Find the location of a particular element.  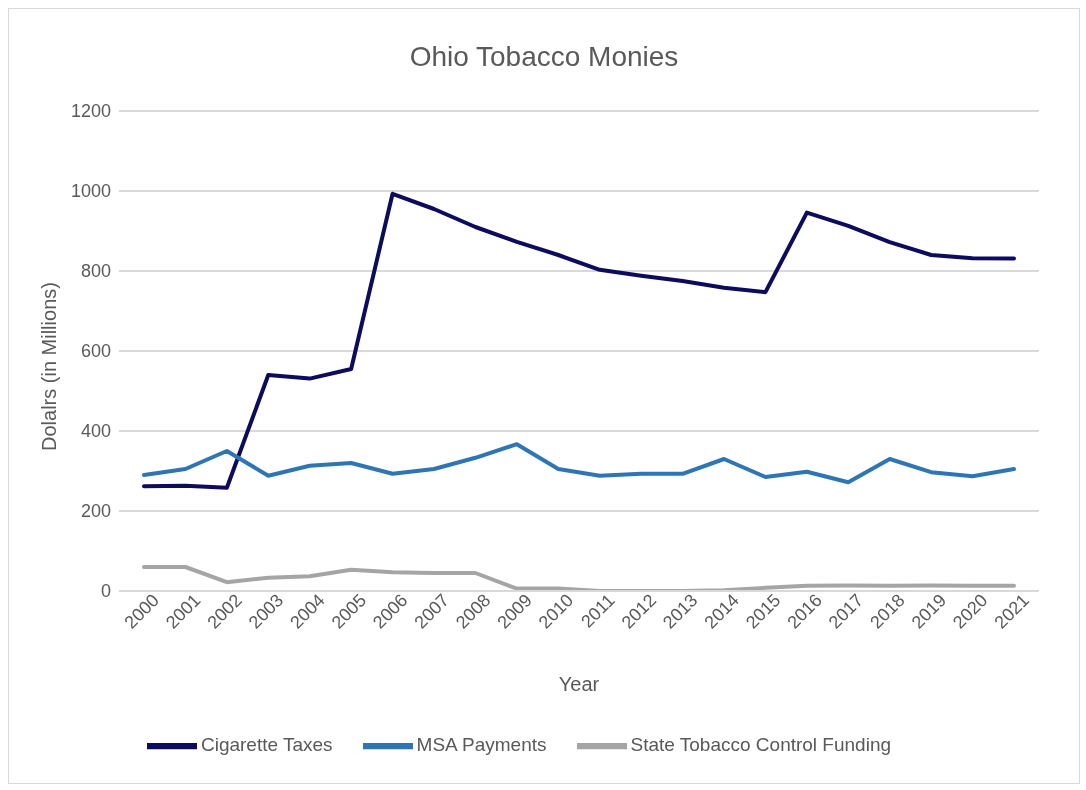

y-tick-label: 400 is located at coordinates (95, 431).